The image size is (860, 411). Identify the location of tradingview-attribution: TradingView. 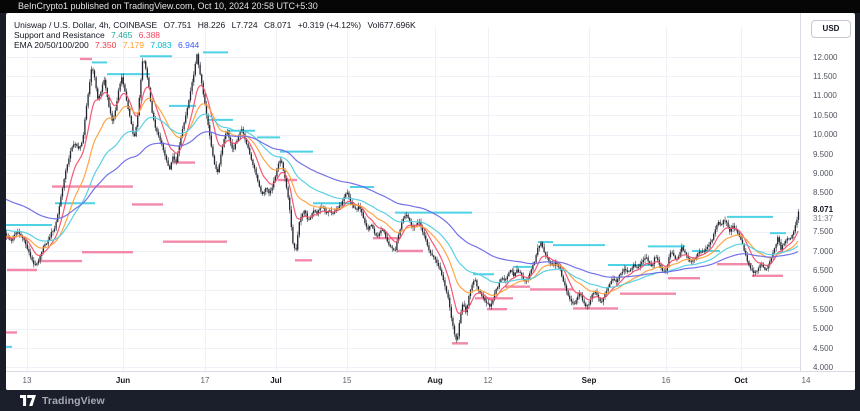
(62, 400).